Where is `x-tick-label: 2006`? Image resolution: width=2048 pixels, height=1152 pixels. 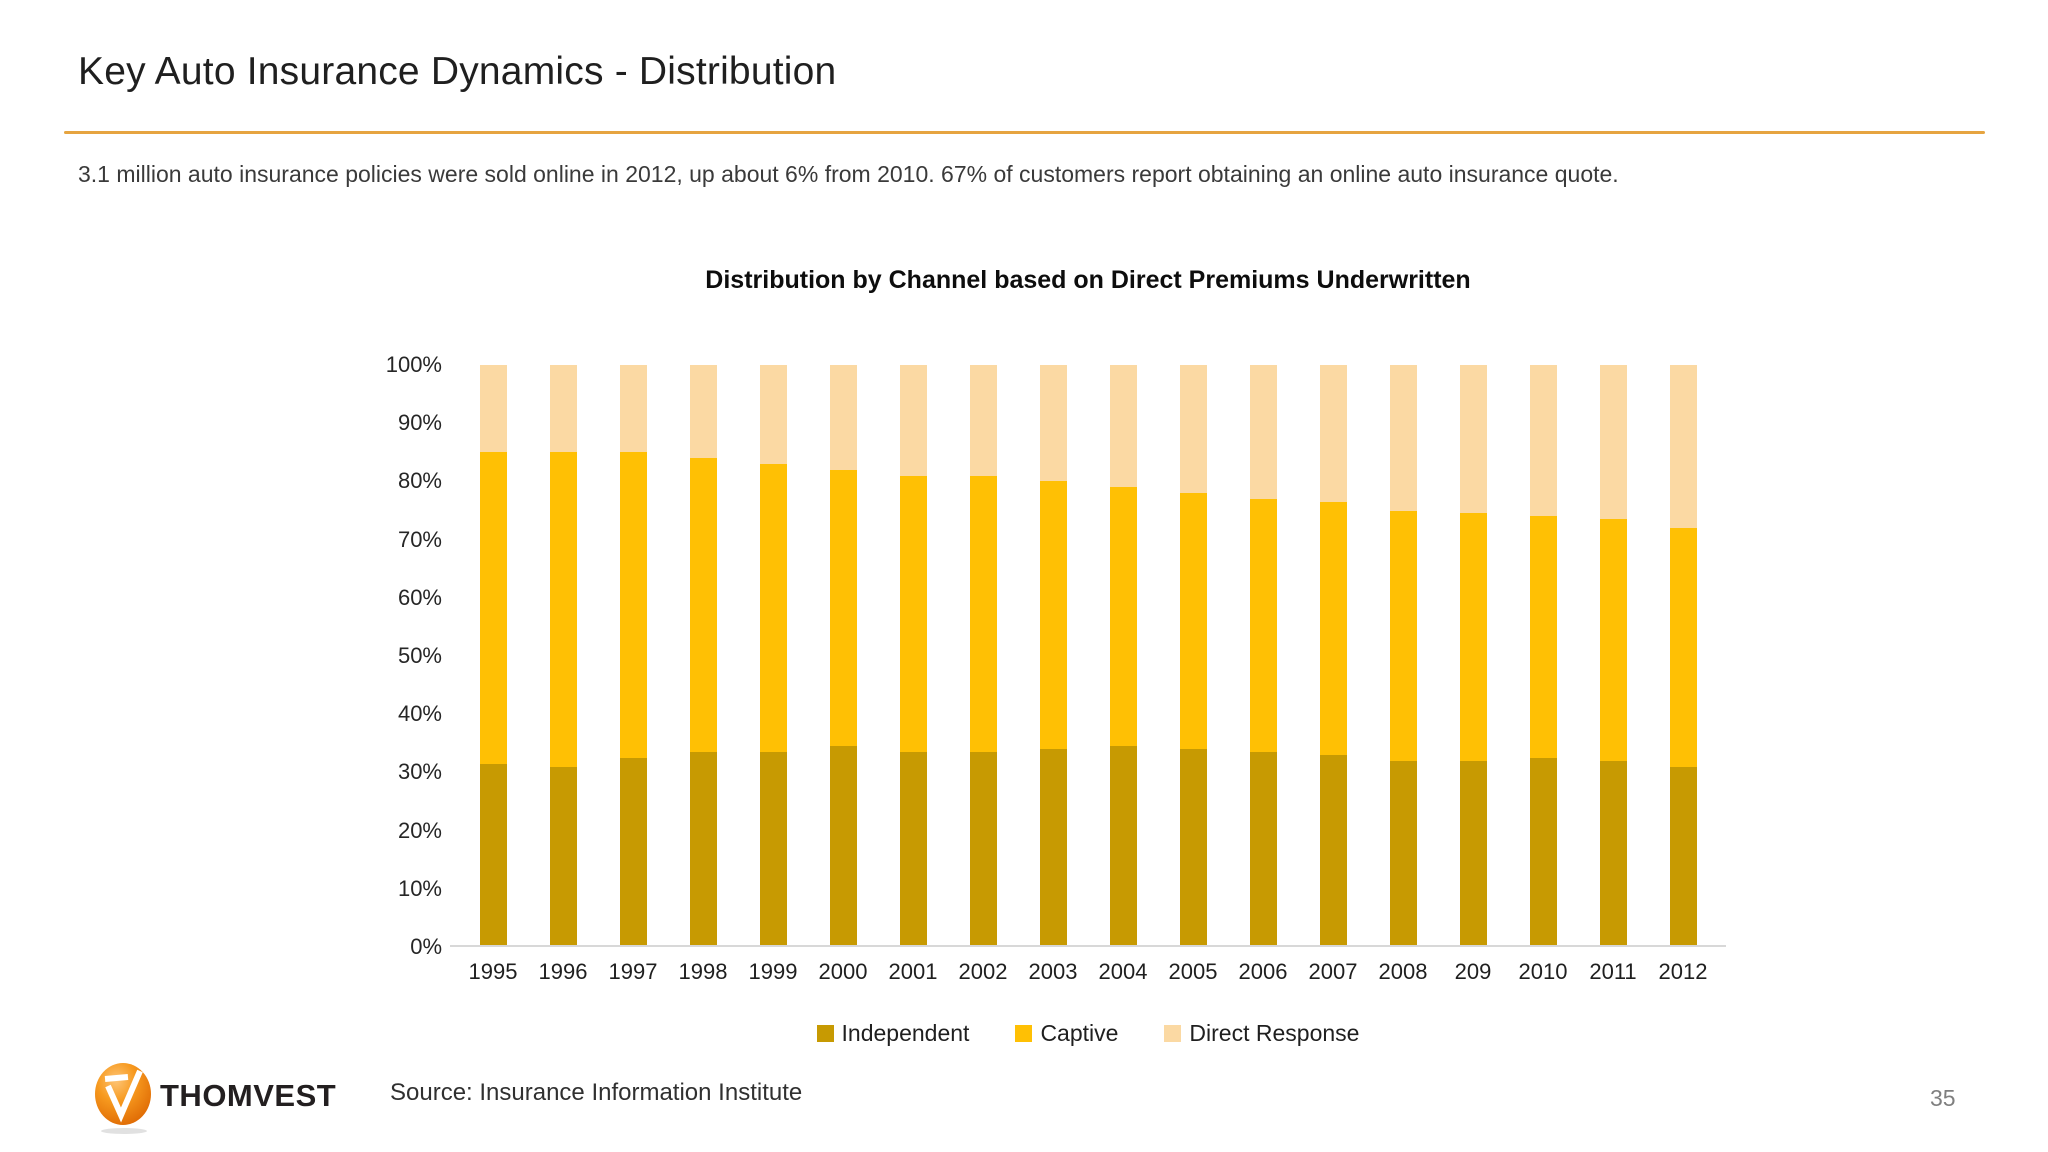
x-tick-label: 2006 is located at coordinates (1263, 971).